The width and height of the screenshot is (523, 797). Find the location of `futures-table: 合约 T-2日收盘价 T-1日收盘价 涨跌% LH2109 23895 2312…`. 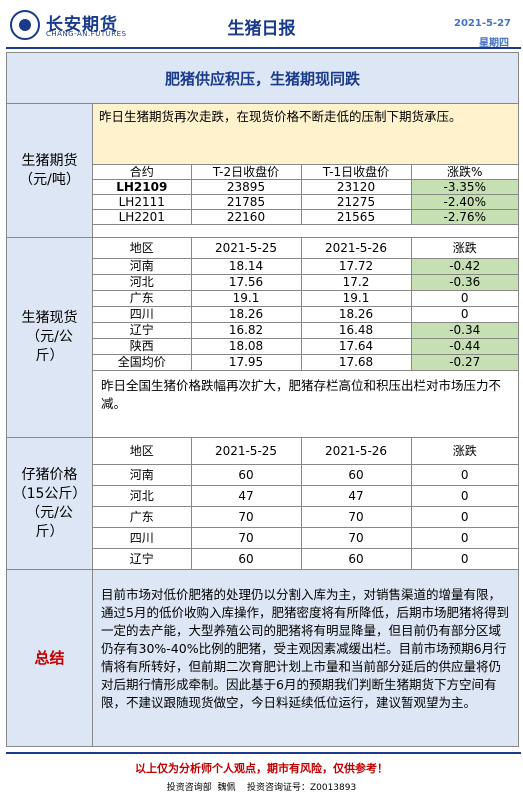

futures-table: 合约 T-2日收盘价 T-1日收盘价 涨跌% LH2109 23895 2312… is located at coordinates (305, 194).